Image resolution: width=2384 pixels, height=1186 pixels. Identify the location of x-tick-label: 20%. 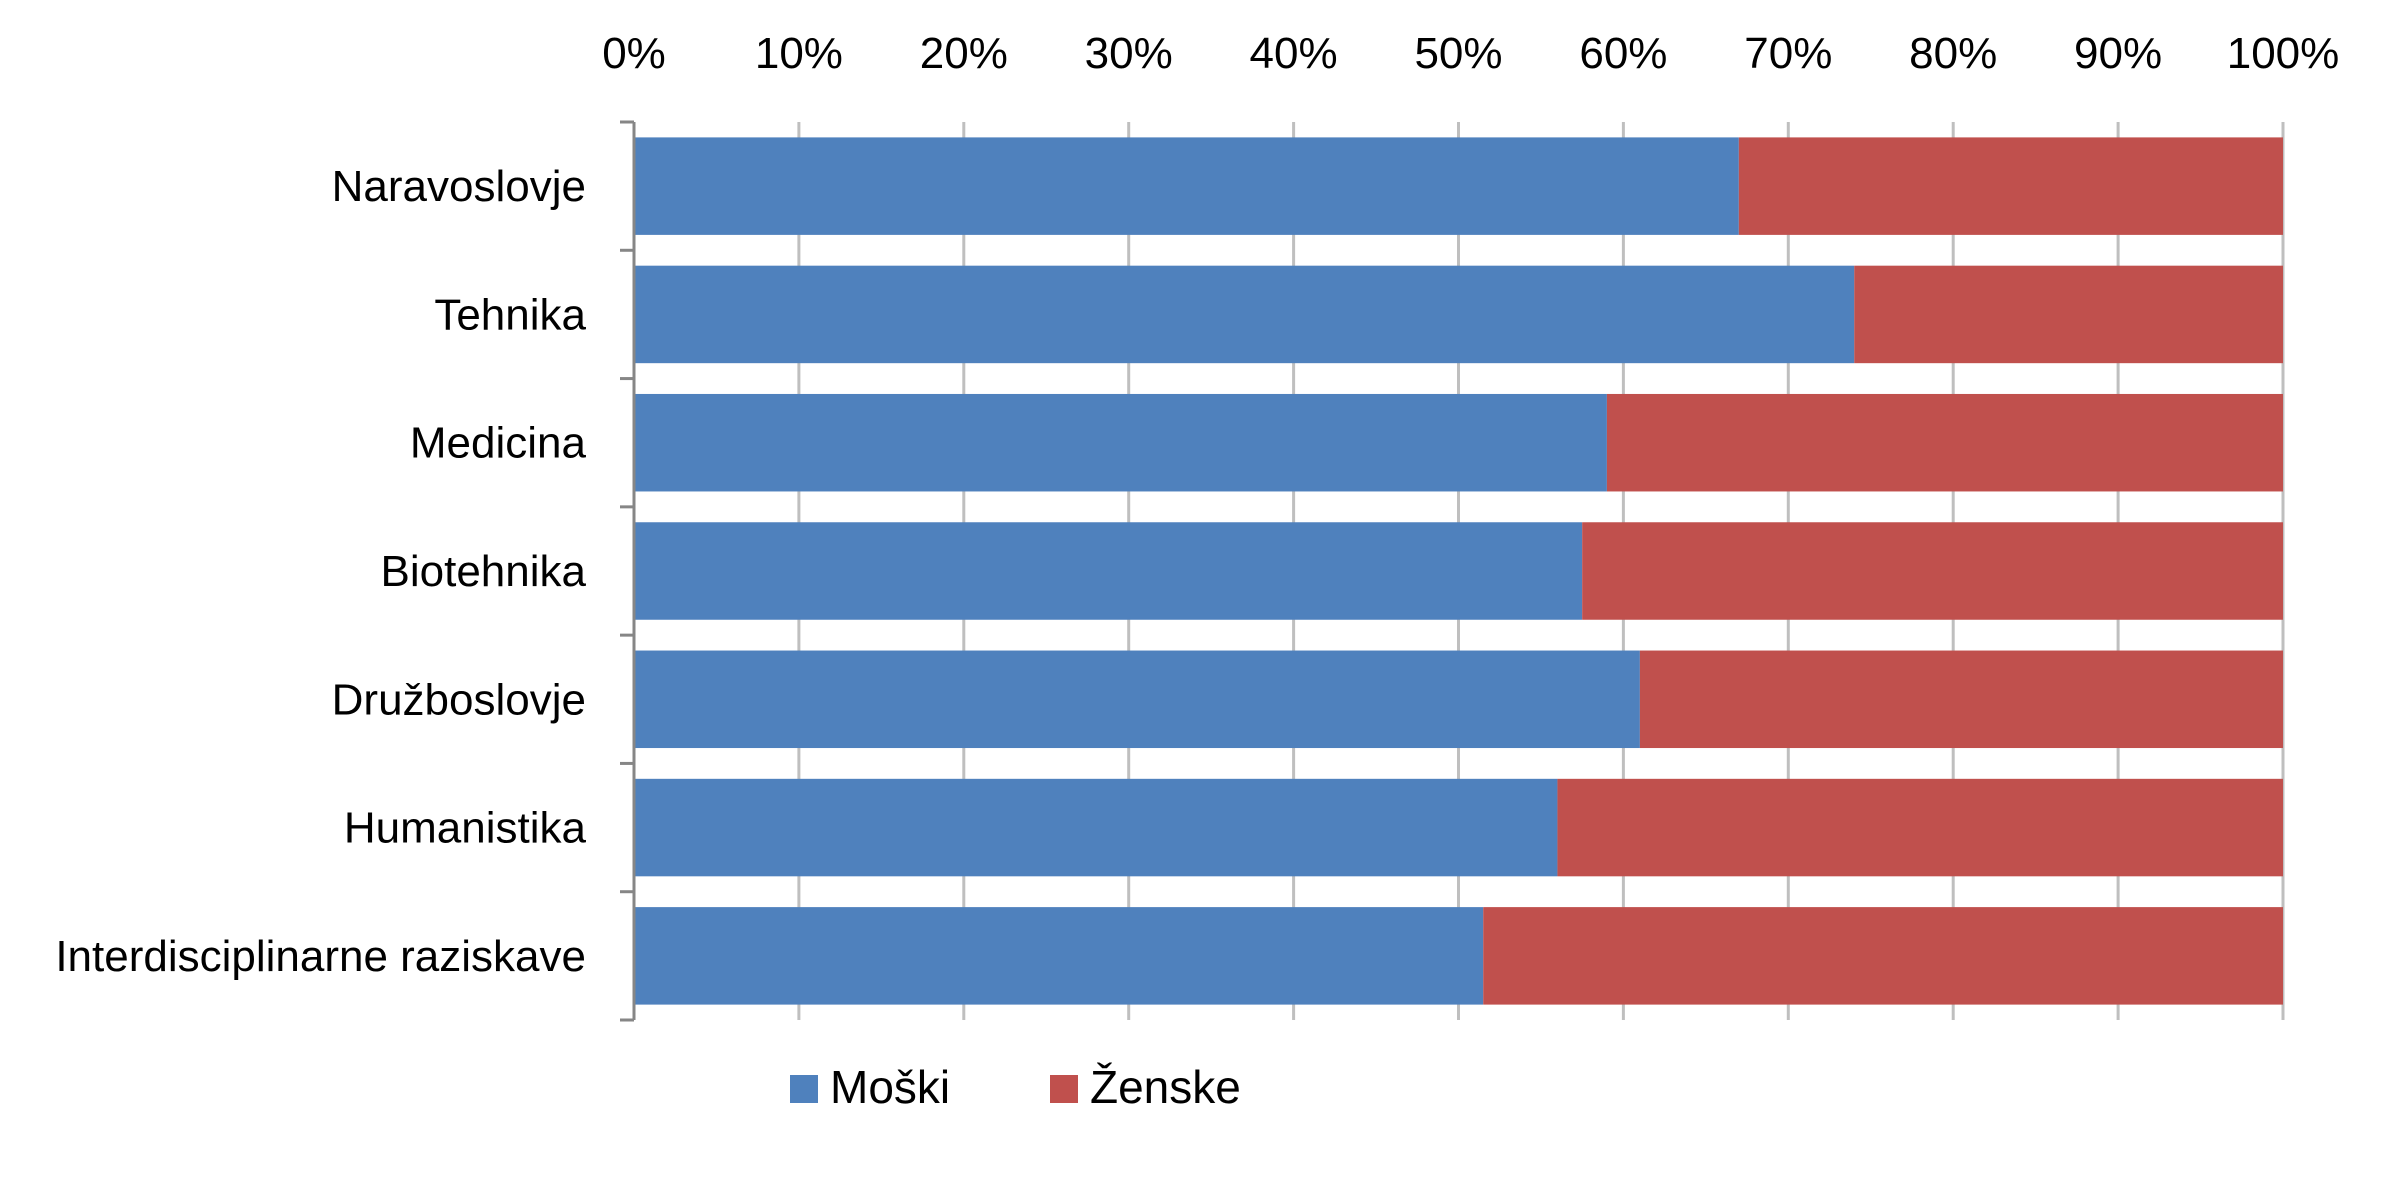
(964, 53).